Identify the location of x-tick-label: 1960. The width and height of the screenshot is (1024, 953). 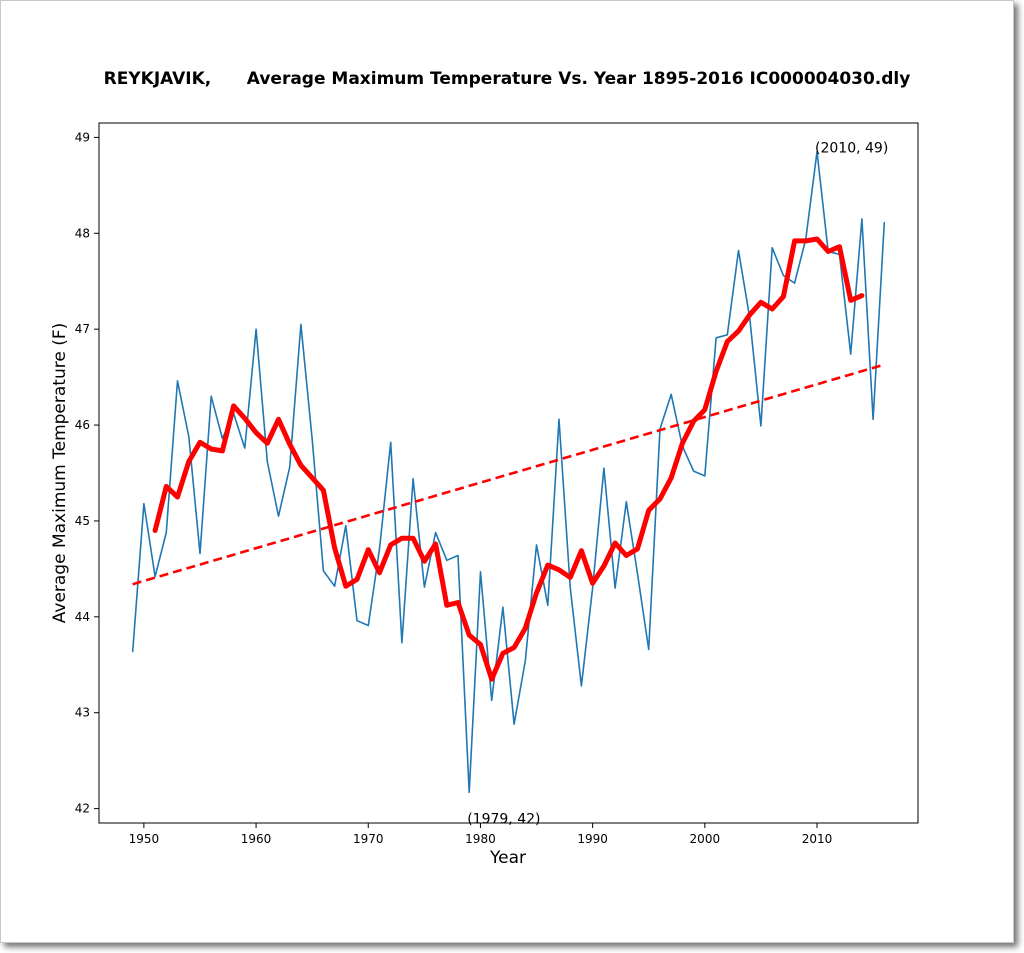
(256, 839).